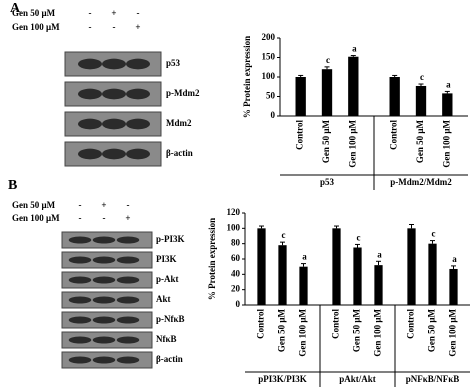 This screenshot has width=474, height=387. What do you see at coordinates (179, 123) in the screenshot?
I see `band-label: Mdm2` at bounding box center [179, 123].